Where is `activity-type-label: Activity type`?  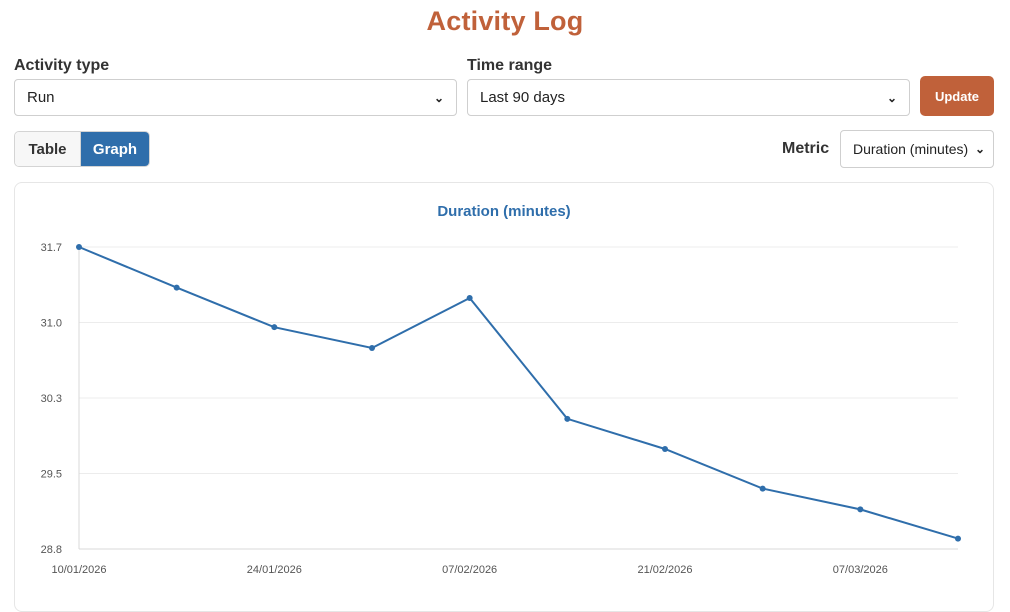 activity-type-label: Activity type is located at coordinates (62, 65).